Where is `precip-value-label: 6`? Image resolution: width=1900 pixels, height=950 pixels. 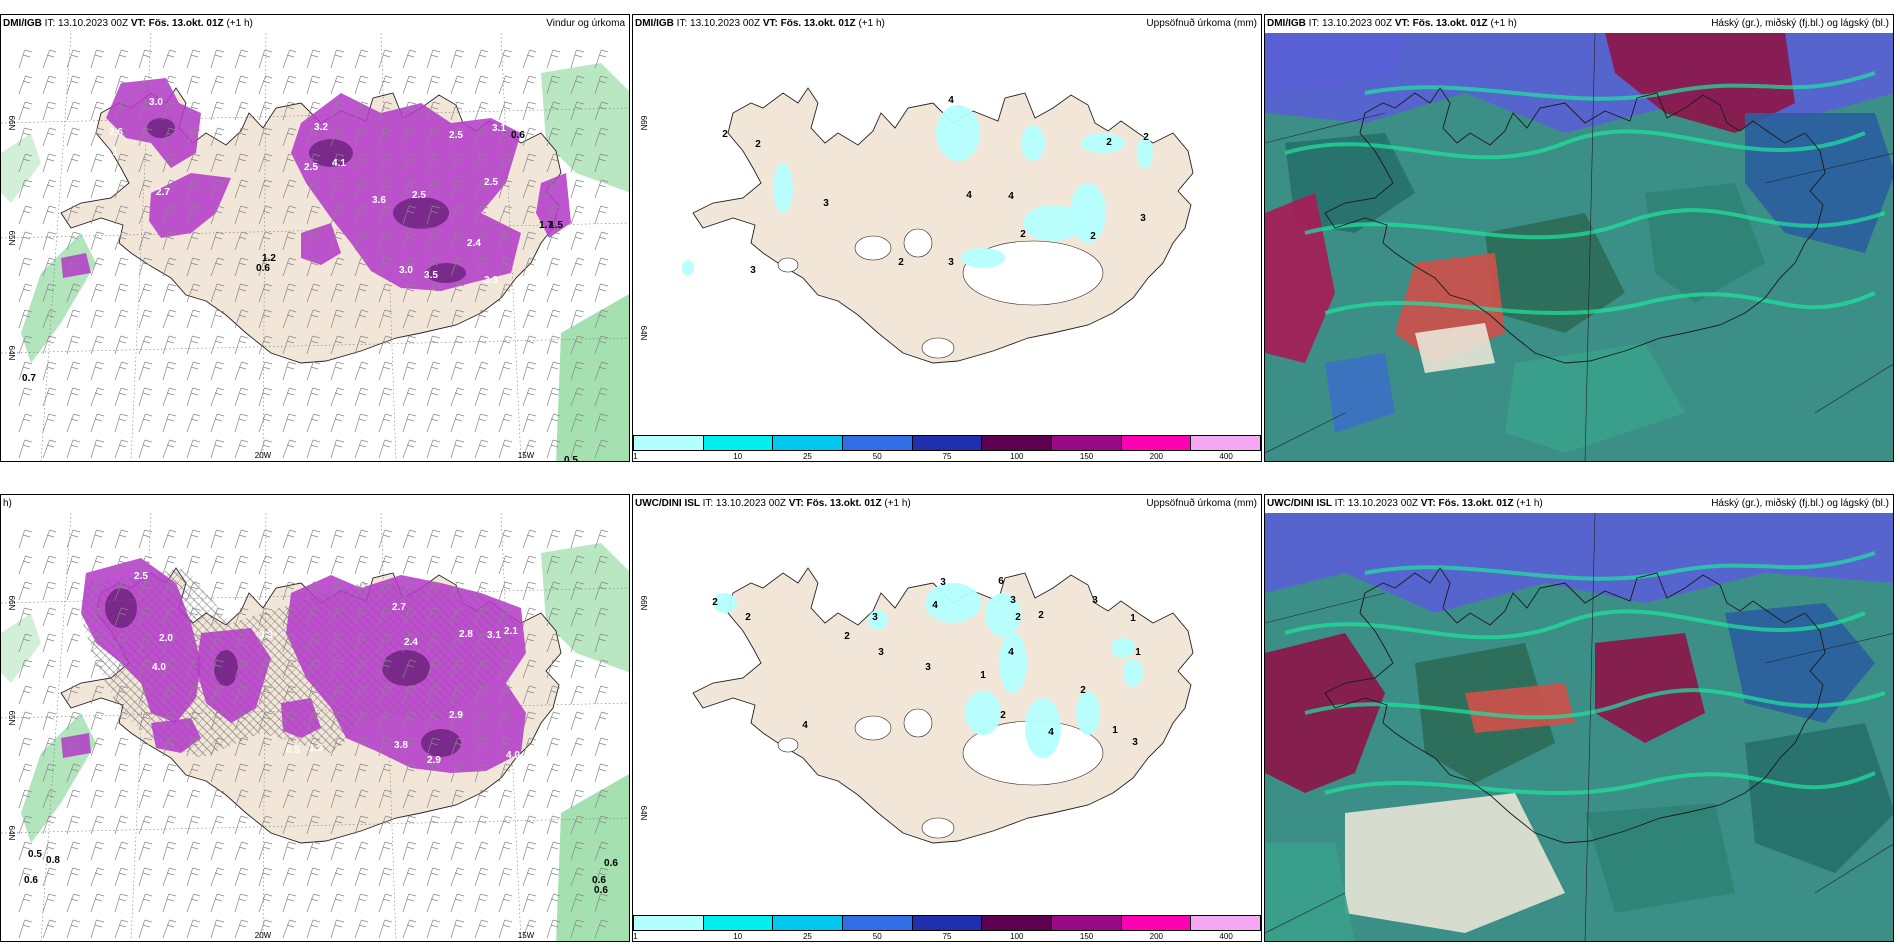 precip-value-label: 6 is located at coordinates (1001, 581).